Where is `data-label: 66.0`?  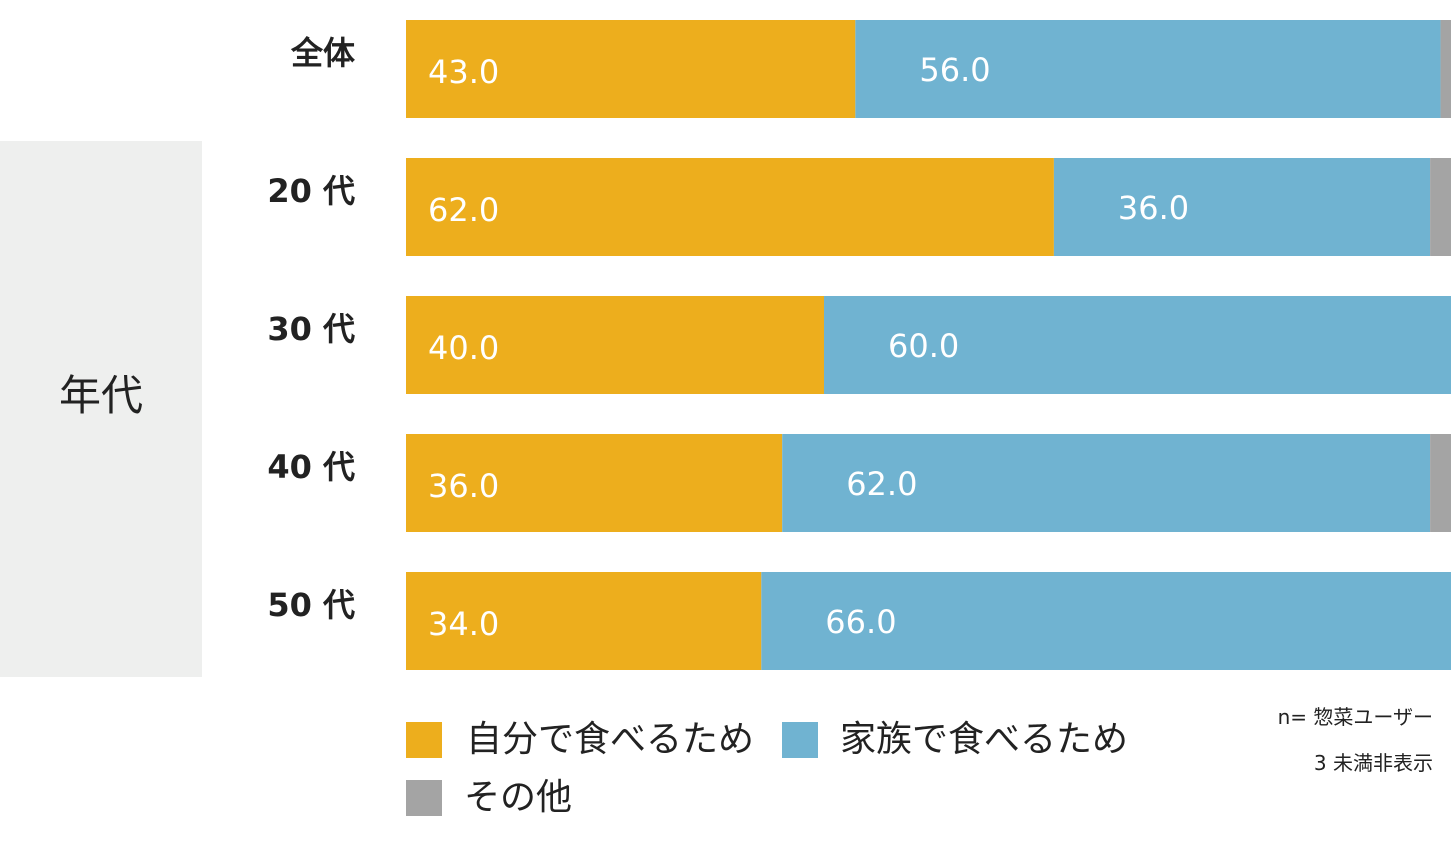 data-label: 66.0 is located at coordinates (860, 622).